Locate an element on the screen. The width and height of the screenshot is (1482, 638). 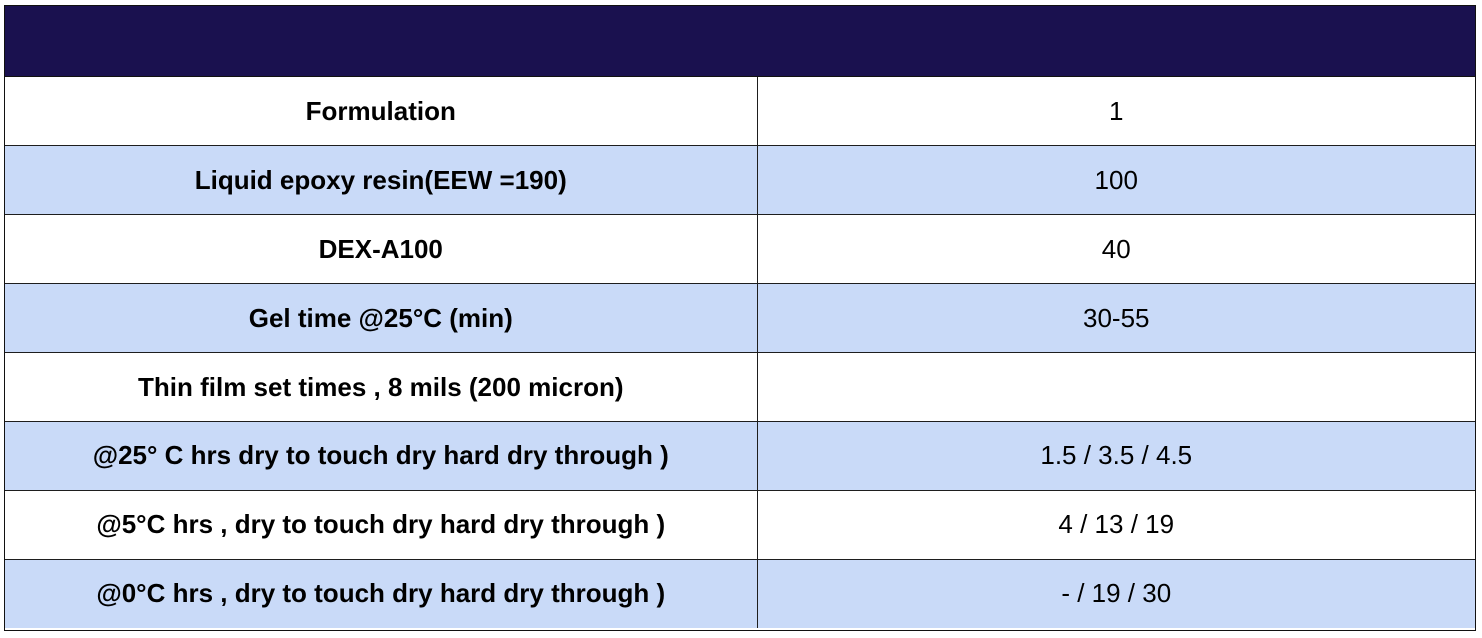
row-value: 40 is located at coordinates (1116, 249).